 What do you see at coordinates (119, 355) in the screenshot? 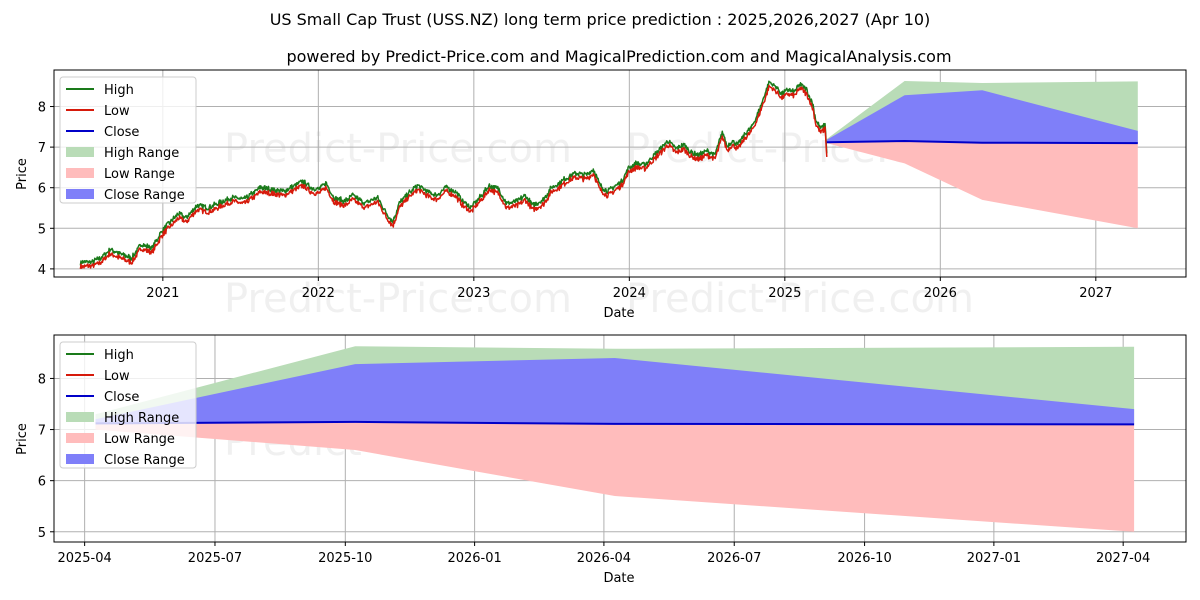
I see `bottom-legend-high-label: High` at bounding box center [119, 355].